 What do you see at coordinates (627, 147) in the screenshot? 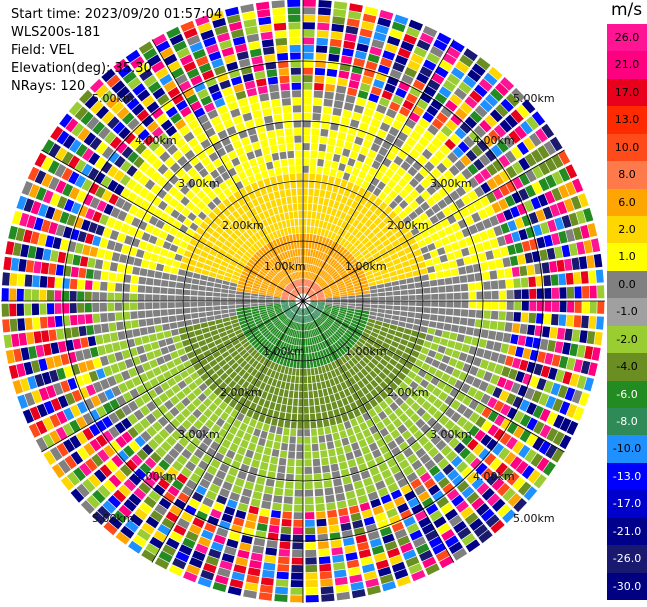
I see `colorbar-segment: 10.0` at bounding box center [627, 147].